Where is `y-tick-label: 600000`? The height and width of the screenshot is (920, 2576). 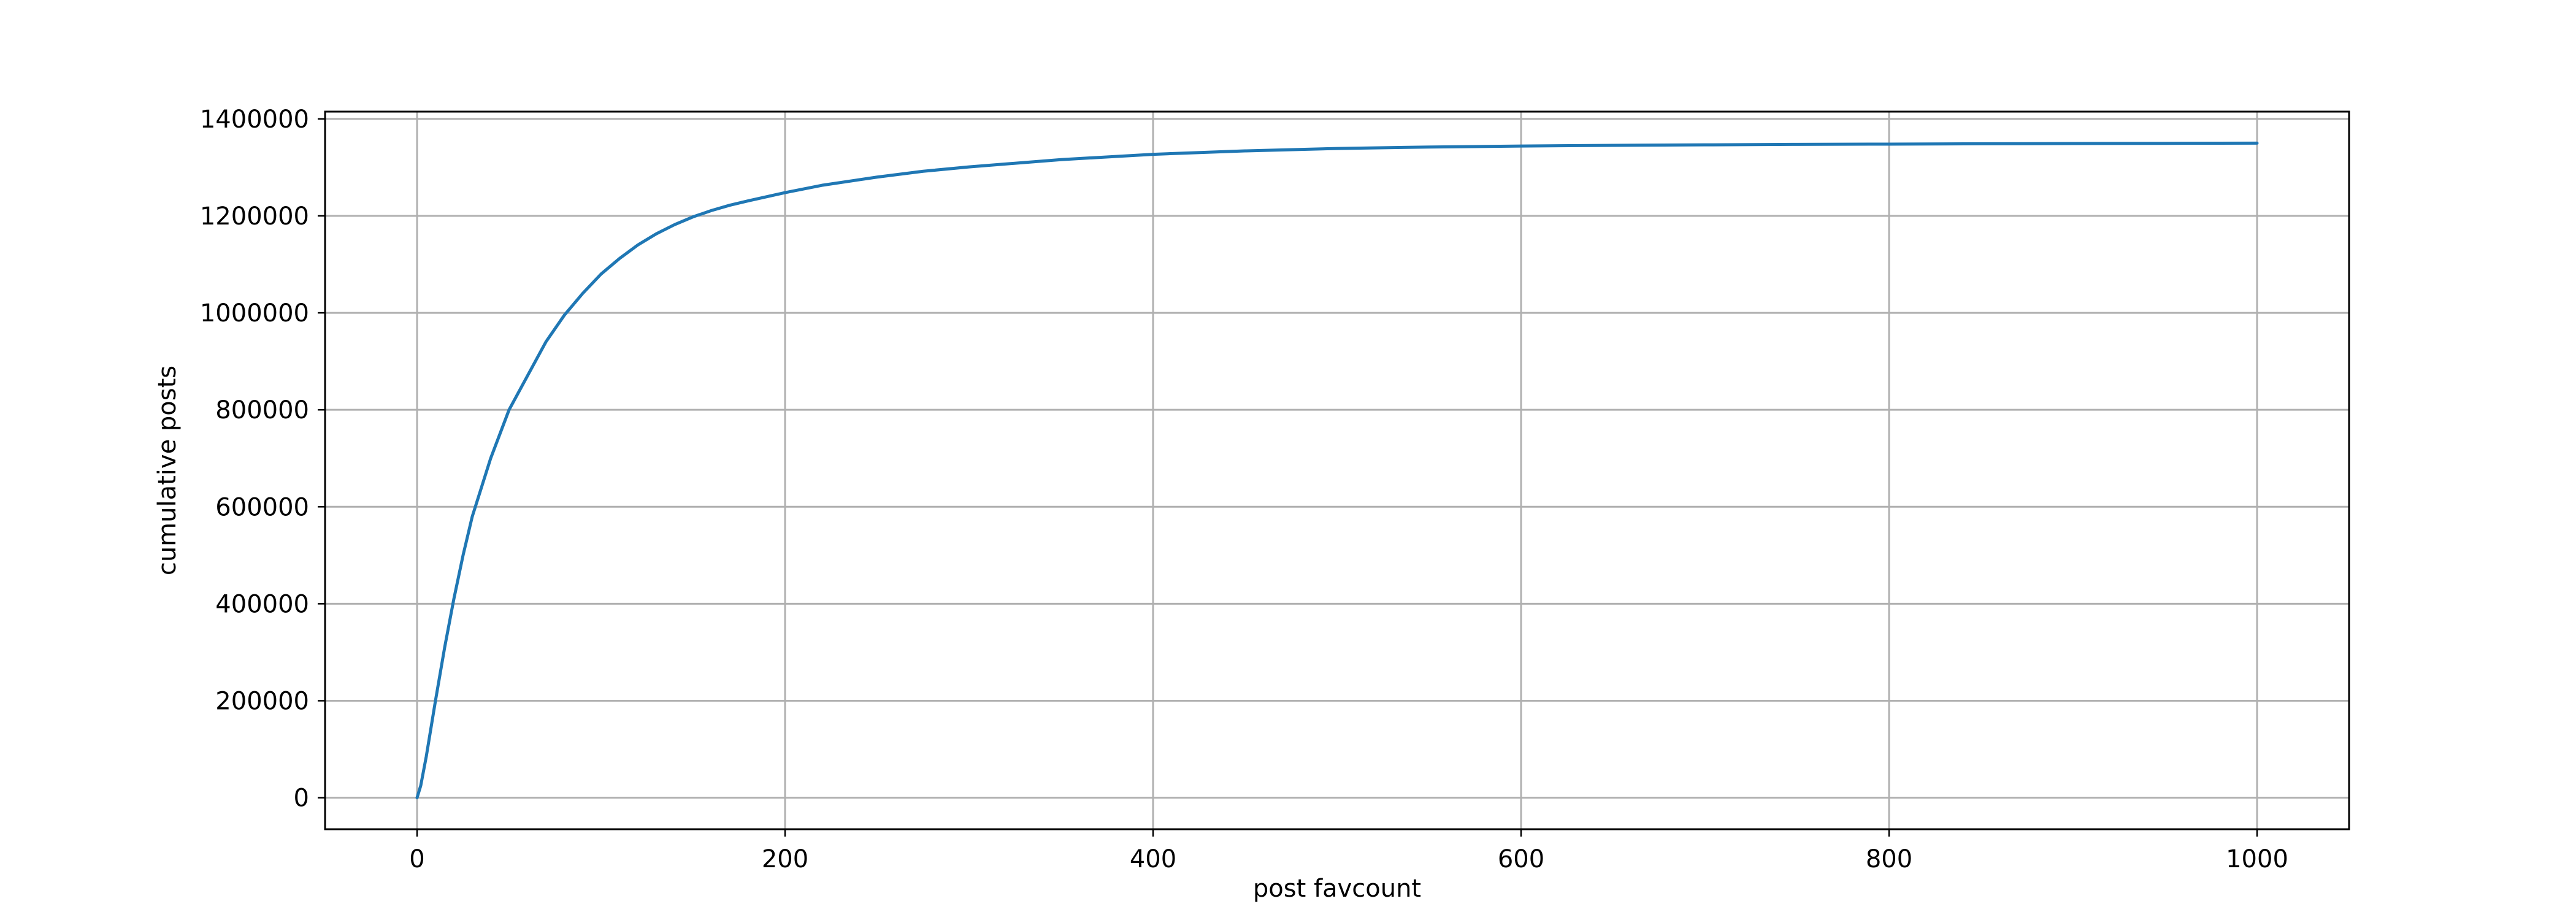 y-tick-label: 600000 is located at coordinates (262, 507).